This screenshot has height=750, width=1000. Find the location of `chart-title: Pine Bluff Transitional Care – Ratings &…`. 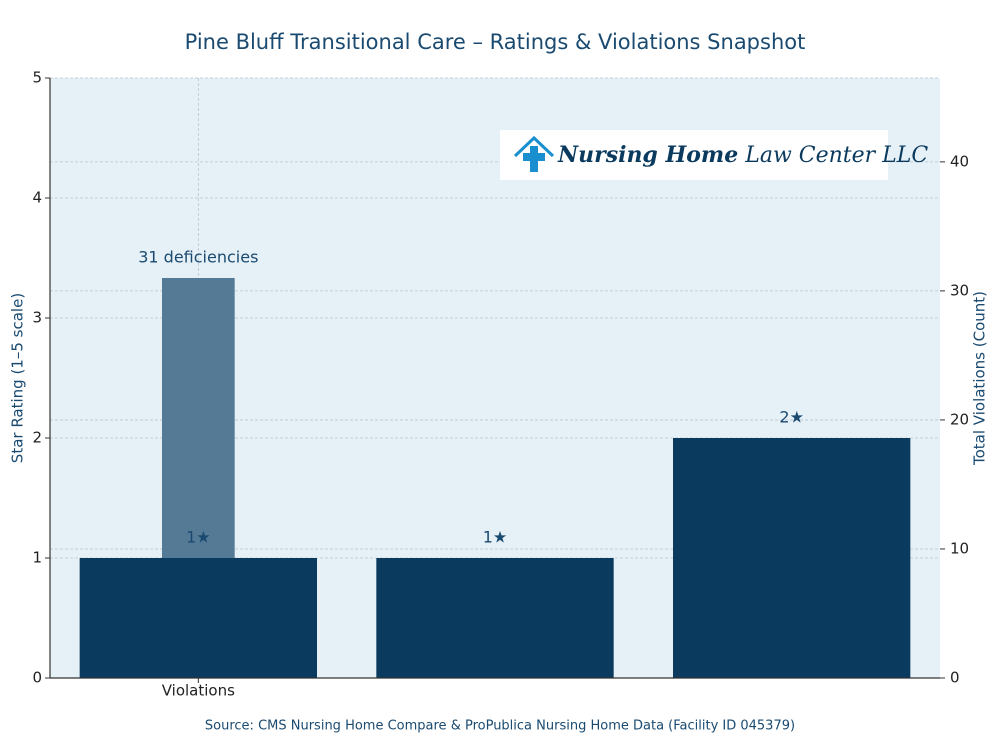

chart-title: Pine Bluff Transitional Care – Ratings &… is located at coordinates (495, 42).